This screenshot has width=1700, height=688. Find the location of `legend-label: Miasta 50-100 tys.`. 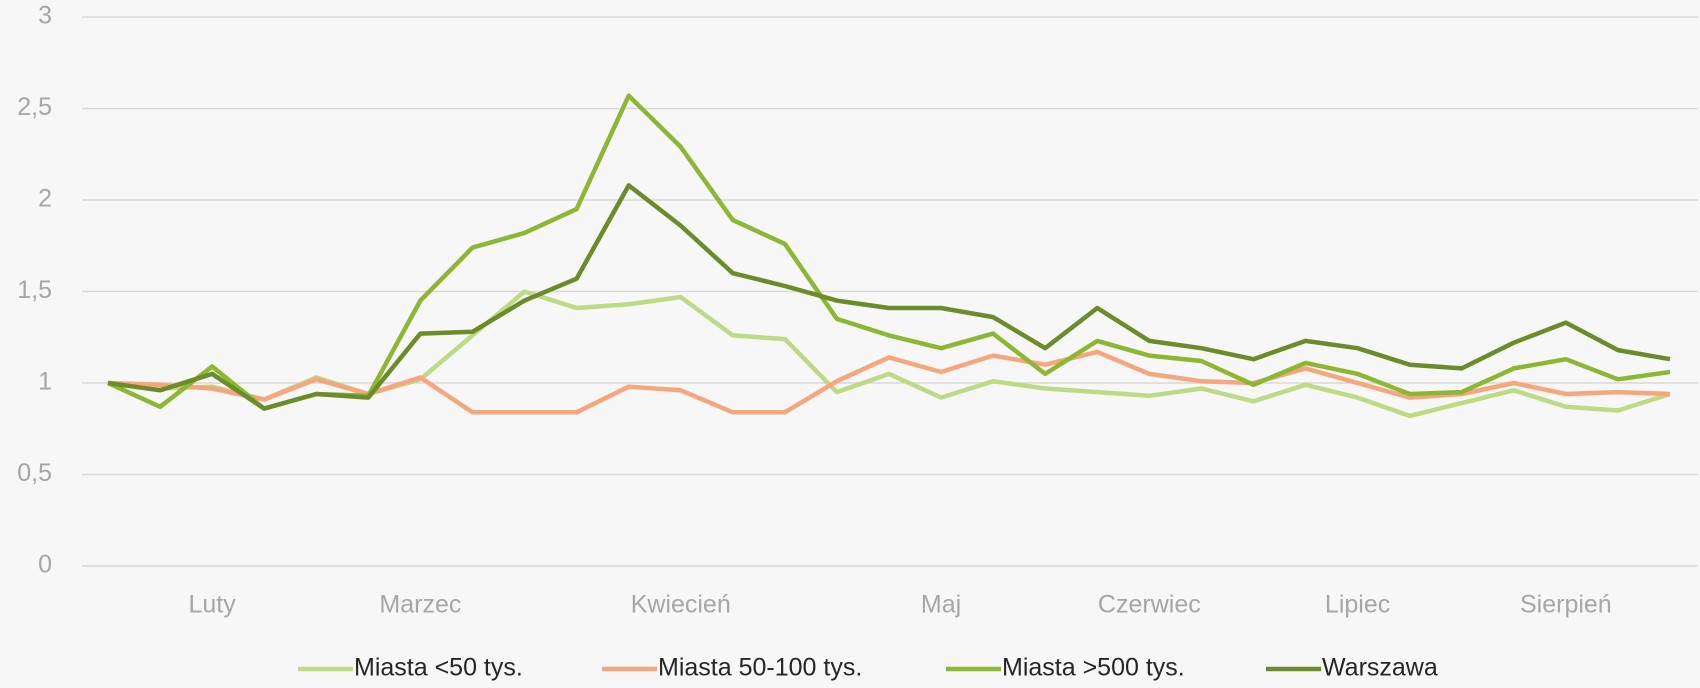

legend-label: Miasta 50-100 tys. is located at coordinates (760, 668).